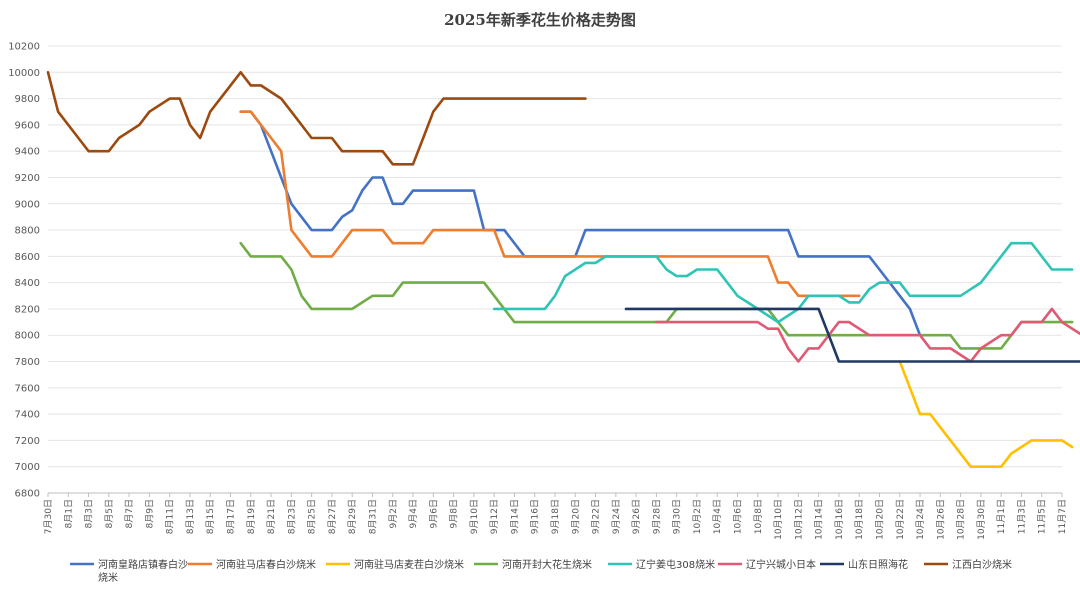 This screenshot has height=595, width=1080. Describe the element at coordinates (819, 519) in the screenshot. I see `x-tick-label: 10月14日` at that location.